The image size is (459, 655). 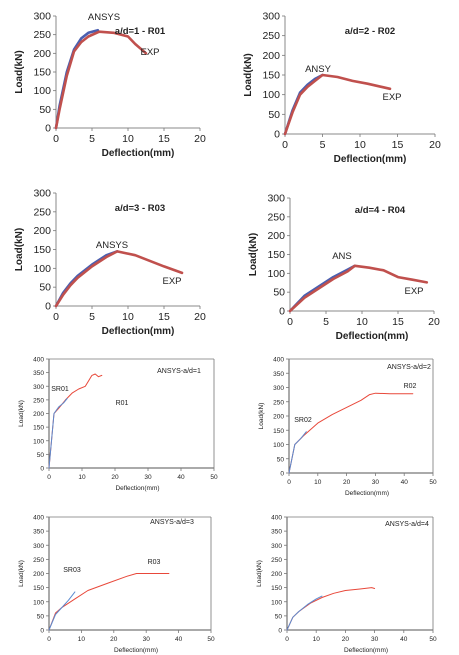 What do you see at coordinates (342, 256) in the screenshot?
I see `series-label: ANS` at bounding box center [342, 256].